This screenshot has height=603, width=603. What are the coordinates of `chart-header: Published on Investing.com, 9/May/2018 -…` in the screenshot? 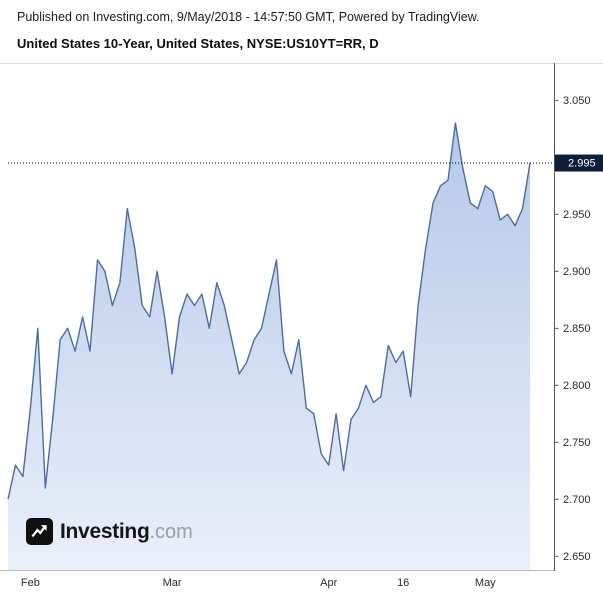 It's located at (301, 25).